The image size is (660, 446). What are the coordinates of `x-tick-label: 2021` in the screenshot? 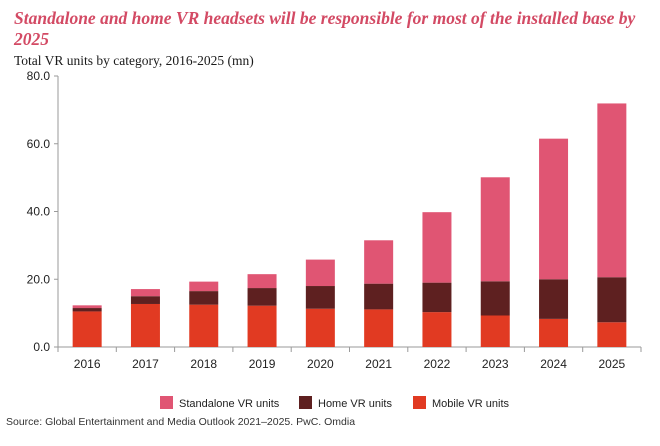 It's located at (378, 364).